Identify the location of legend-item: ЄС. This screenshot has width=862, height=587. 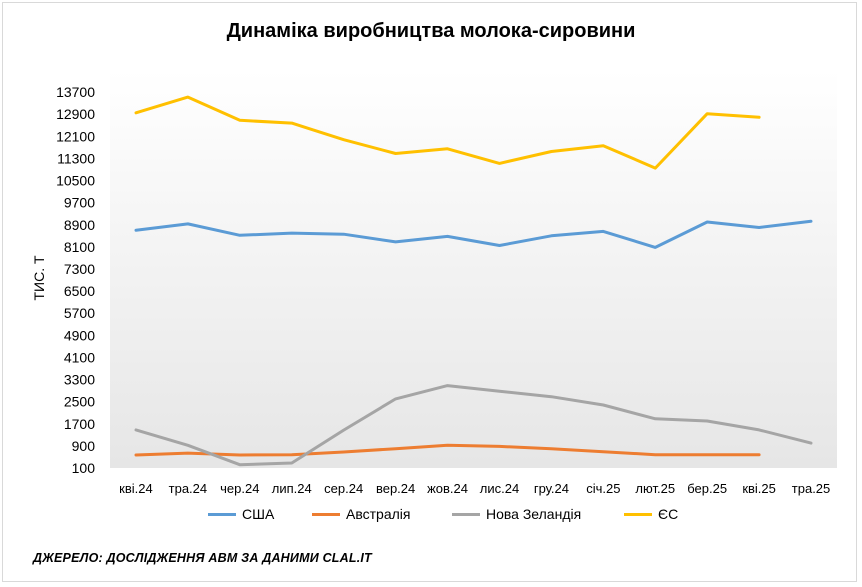
(651, 514).